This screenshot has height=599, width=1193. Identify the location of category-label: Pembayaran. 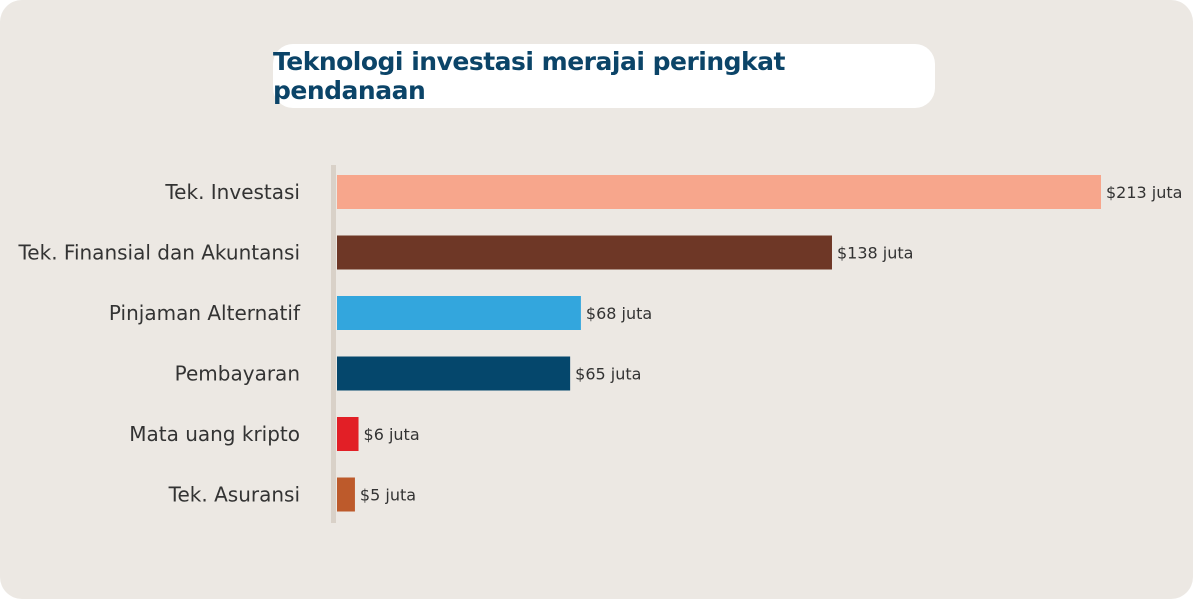
(237, 374).